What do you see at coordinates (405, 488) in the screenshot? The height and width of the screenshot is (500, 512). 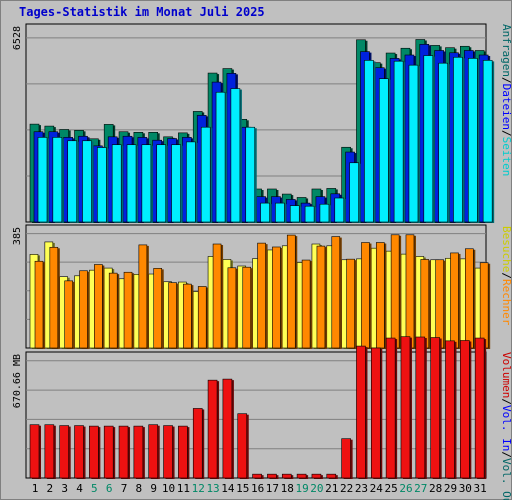 I see `x-tick-label: 26` at bounding box center [405, 488].